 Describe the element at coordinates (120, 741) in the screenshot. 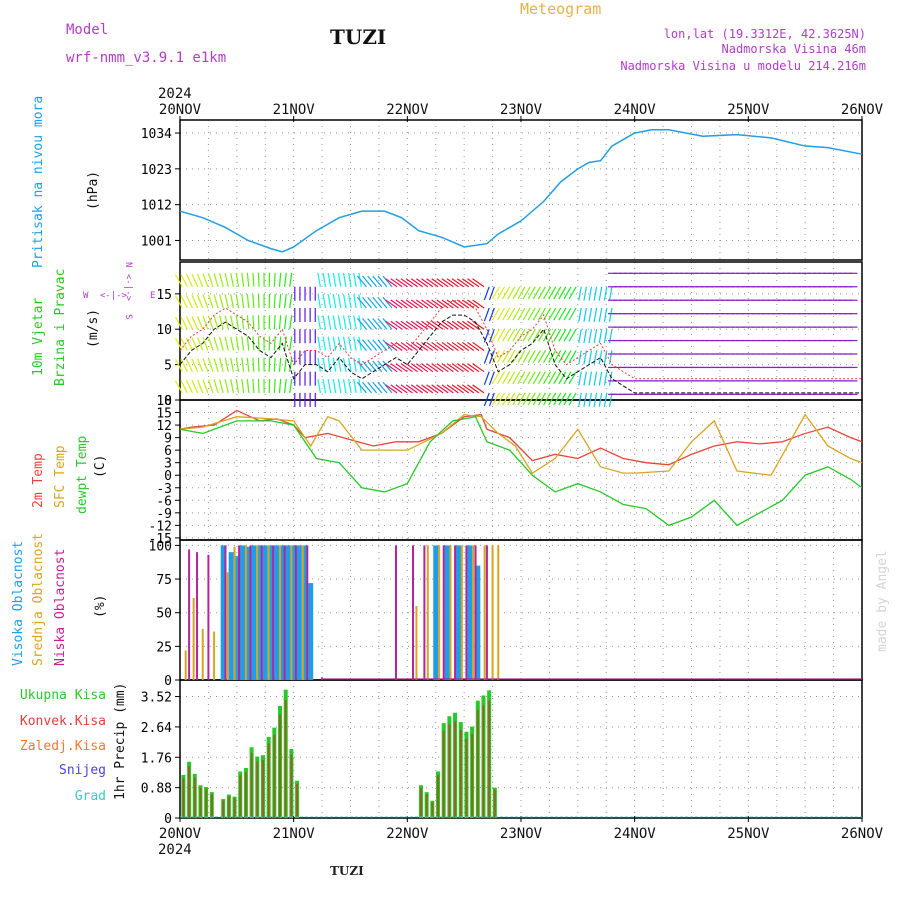

I see `precip-unit: 1hr Precip (mm)` at that location.